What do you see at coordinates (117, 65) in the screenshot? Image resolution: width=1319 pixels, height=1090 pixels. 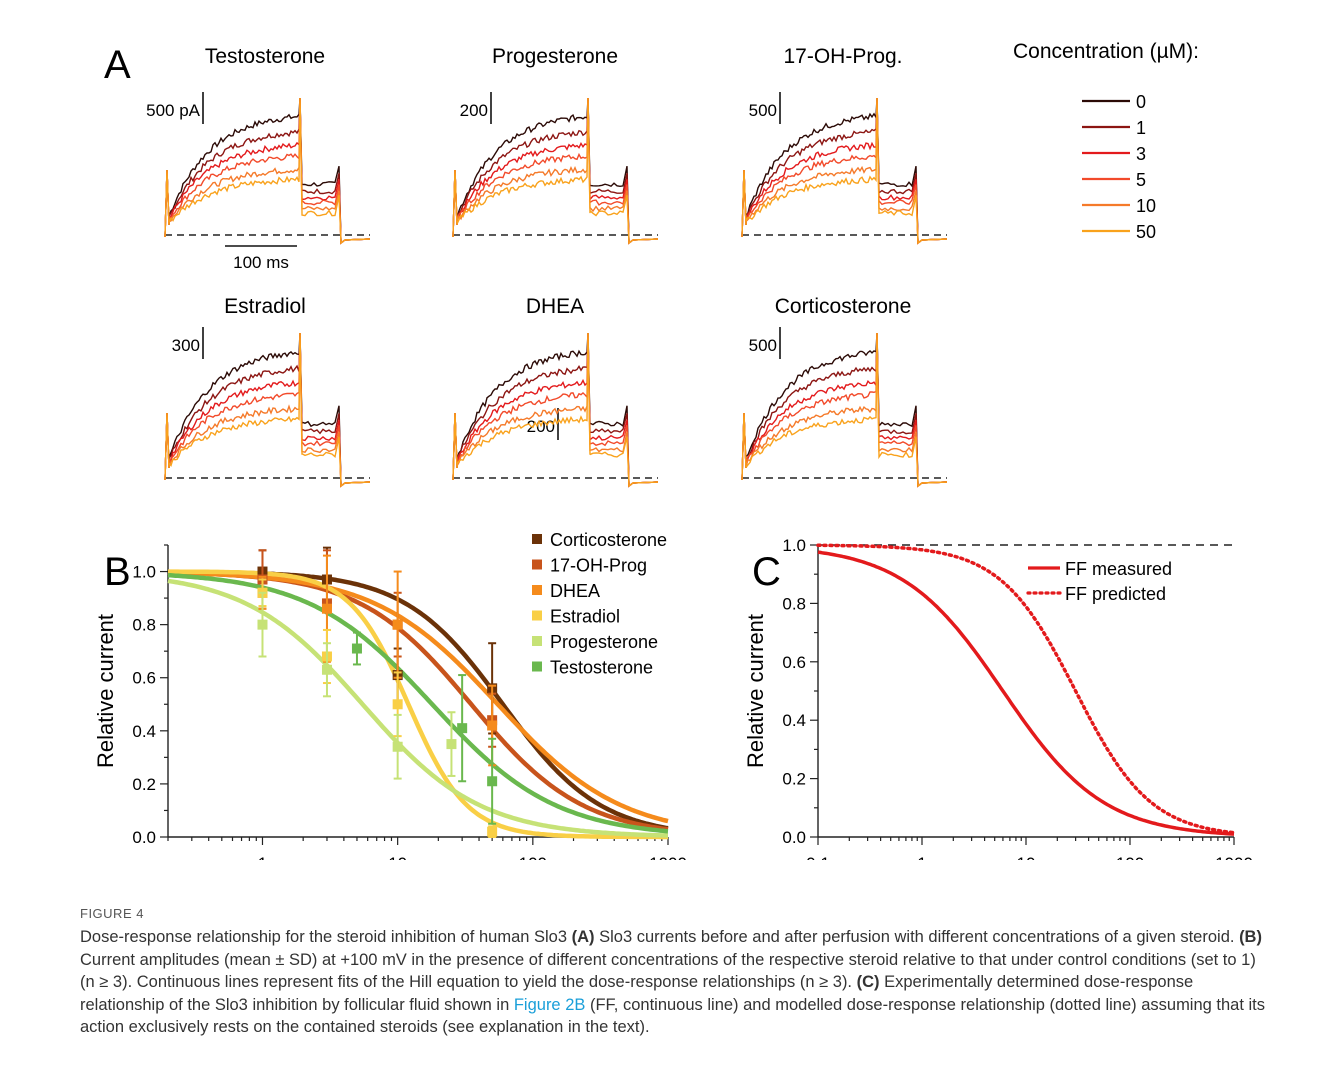 I see `panel-letter-a: A` at bounding box center [117, 65].